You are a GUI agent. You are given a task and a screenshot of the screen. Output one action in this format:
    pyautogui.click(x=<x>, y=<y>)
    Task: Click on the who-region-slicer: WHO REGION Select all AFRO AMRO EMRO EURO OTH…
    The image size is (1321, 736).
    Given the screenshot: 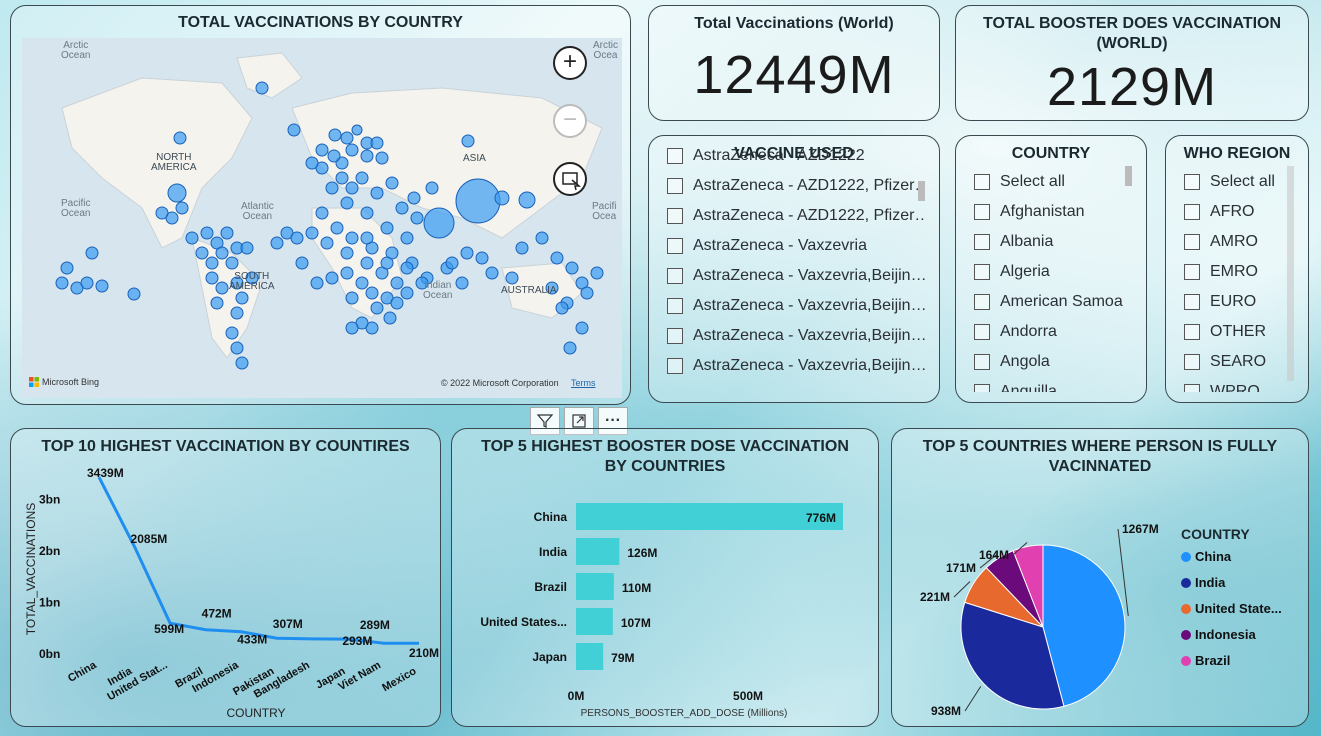 What is the action you would take?
    pyautogui.click(x=1237, y=269)
    